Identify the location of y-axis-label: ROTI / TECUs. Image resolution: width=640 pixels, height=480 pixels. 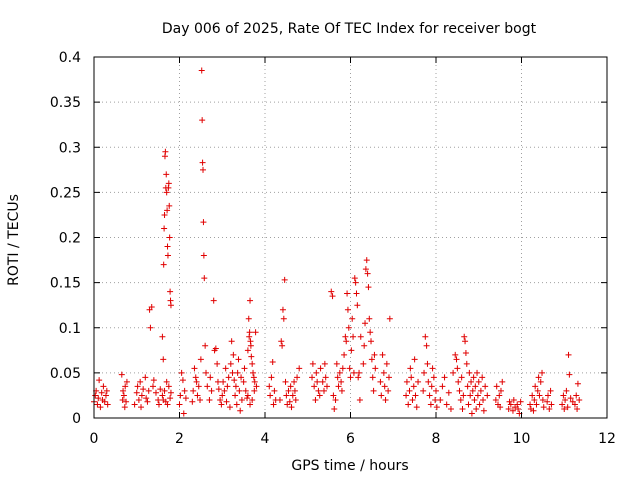
(14, 240).